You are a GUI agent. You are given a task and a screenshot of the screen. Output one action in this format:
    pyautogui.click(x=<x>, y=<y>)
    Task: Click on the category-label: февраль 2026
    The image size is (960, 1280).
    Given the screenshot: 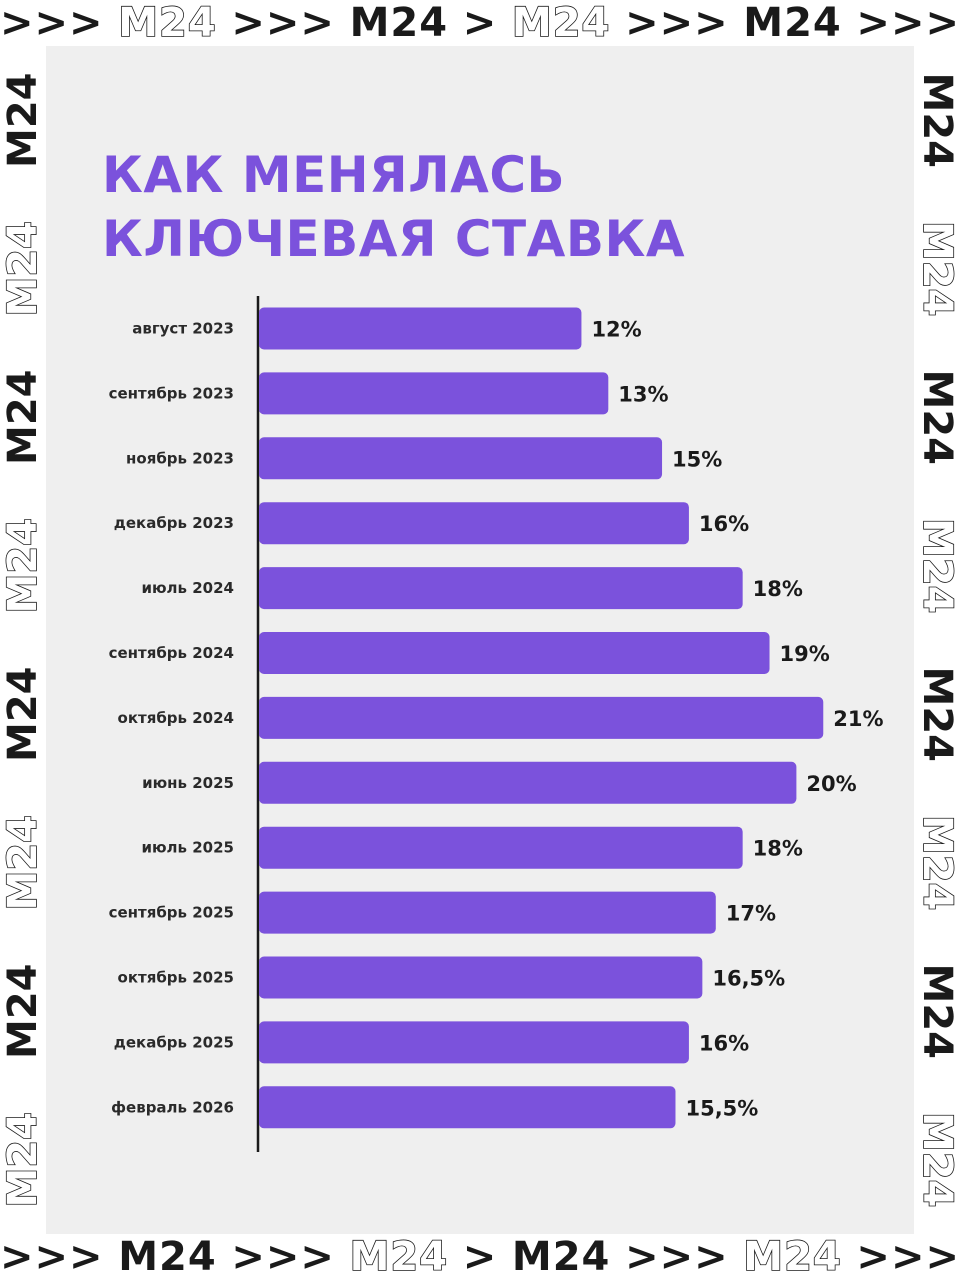 What is the action you would take?
    pyautogui.click(x=172, y=1107)
    